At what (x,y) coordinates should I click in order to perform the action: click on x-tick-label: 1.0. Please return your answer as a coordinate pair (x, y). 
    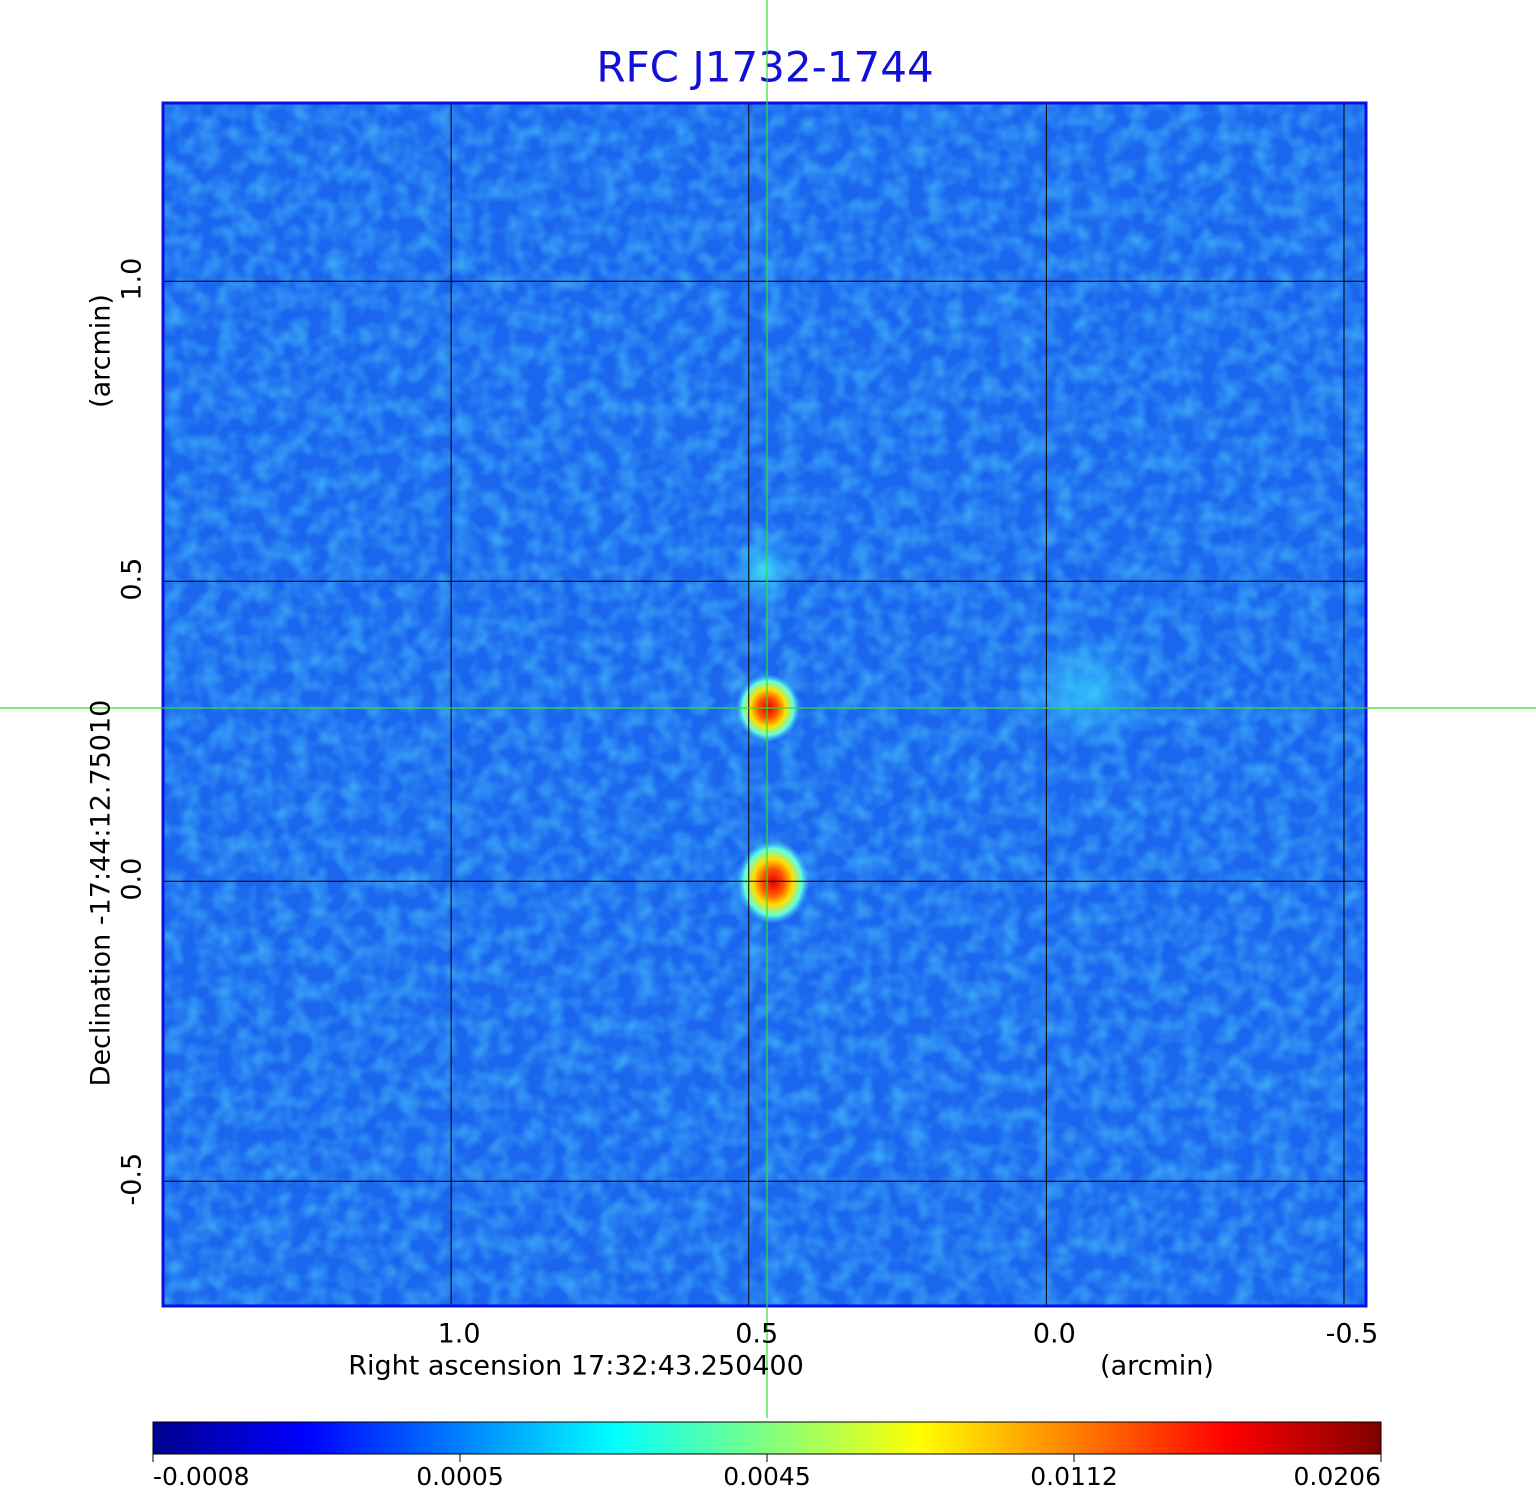
    Looking at the image, I should click on (459, 1334).